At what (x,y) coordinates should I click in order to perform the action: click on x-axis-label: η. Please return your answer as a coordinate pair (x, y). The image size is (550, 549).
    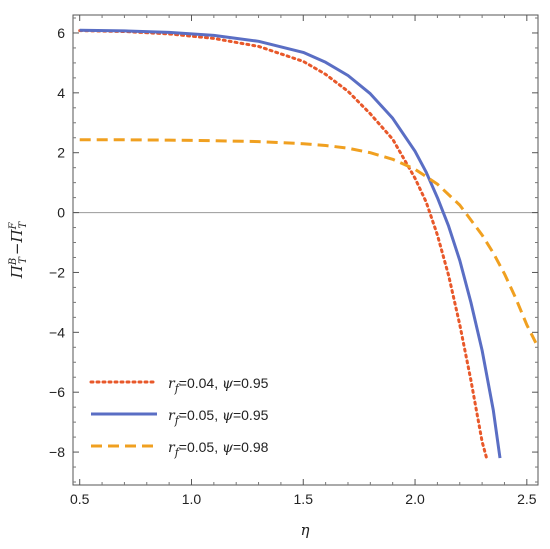
    Looking at the image, I should click on (305, 530).